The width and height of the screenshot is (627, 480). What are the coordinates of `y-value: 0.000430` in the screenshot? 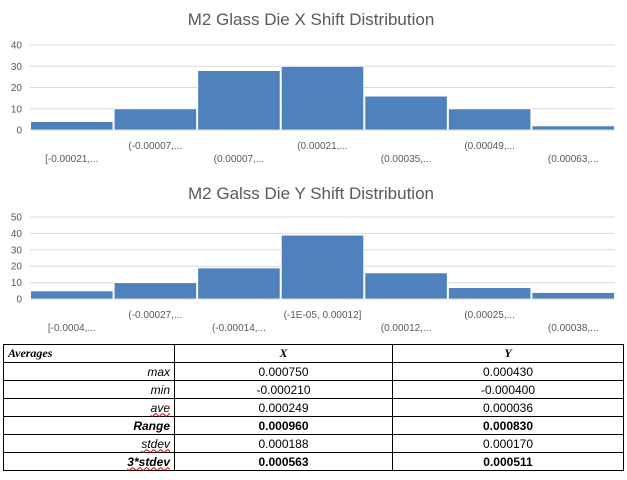 It's located at (508, 371).